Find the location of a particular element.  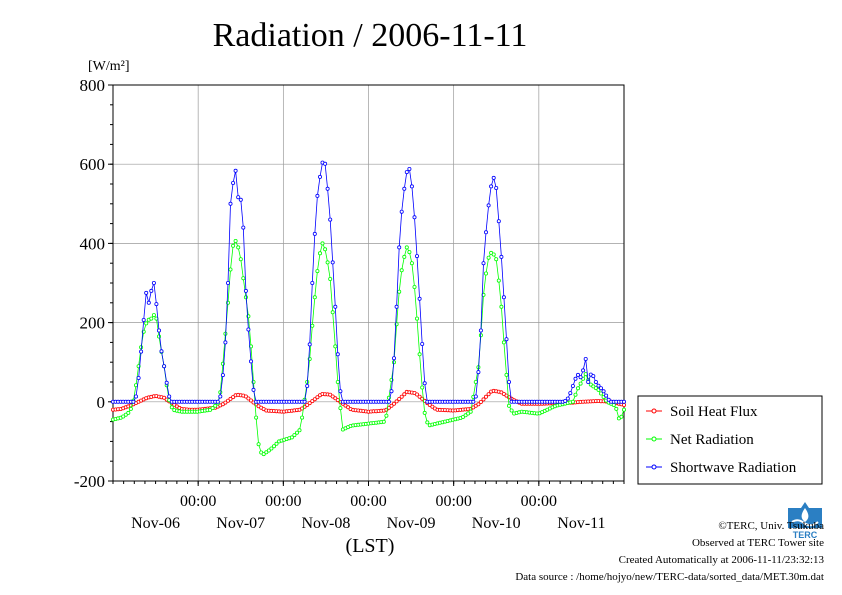

x-day-label: Nov-07 is located at coordinates (240, 523).